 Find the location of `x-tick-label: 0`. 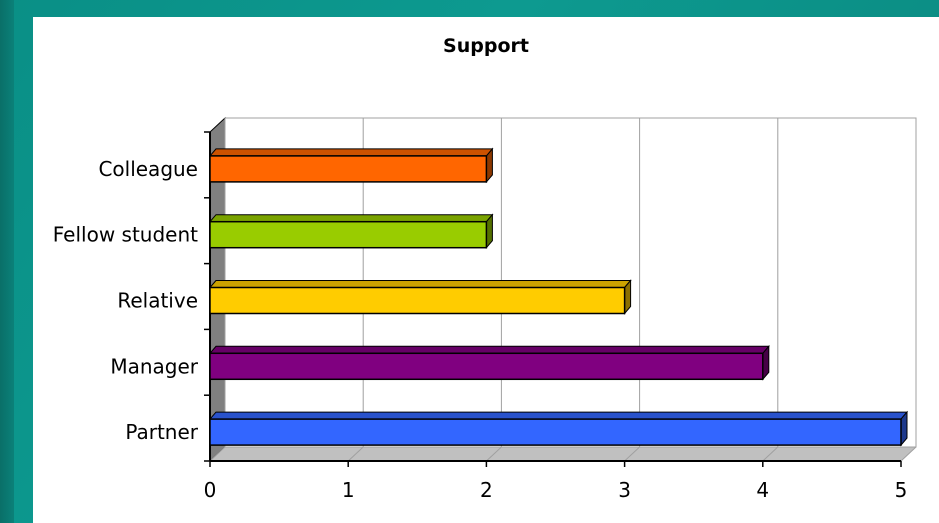

x-tick-label: 0 is located at coordinates (210, 490).